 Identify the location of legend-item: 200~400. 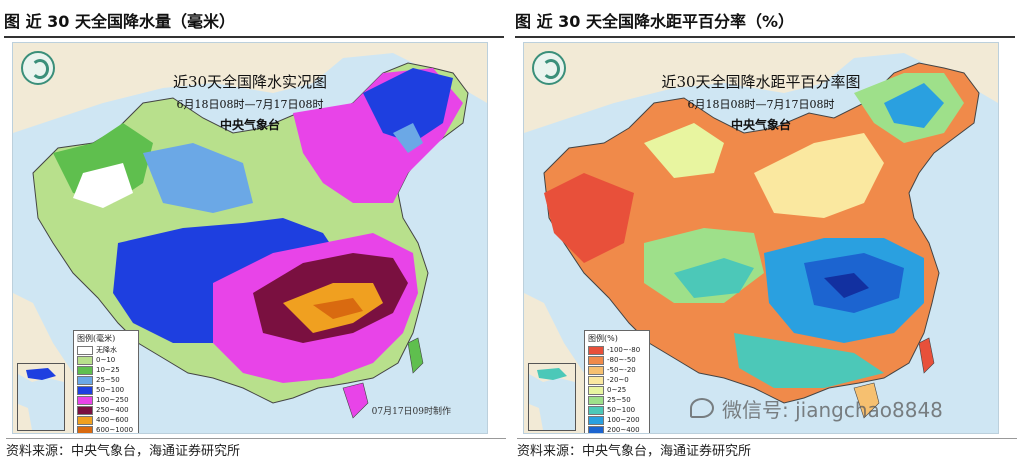
(617, 429).